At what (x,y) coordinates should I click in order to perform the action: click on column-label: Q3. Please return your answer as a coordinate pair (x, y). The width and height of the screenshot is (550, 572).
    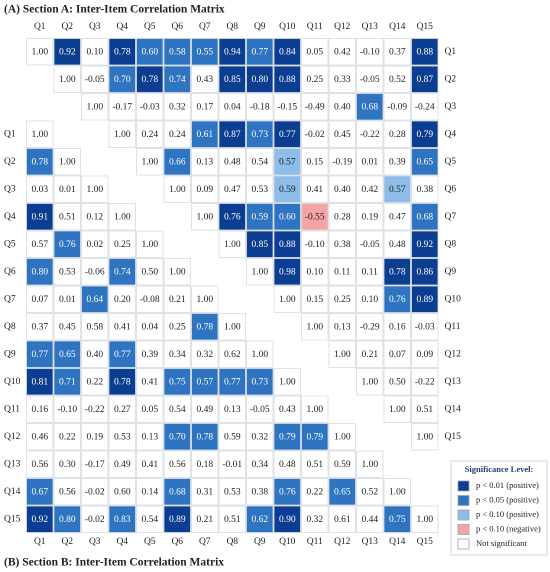
    Looking at the image, I should click on (95, 542).